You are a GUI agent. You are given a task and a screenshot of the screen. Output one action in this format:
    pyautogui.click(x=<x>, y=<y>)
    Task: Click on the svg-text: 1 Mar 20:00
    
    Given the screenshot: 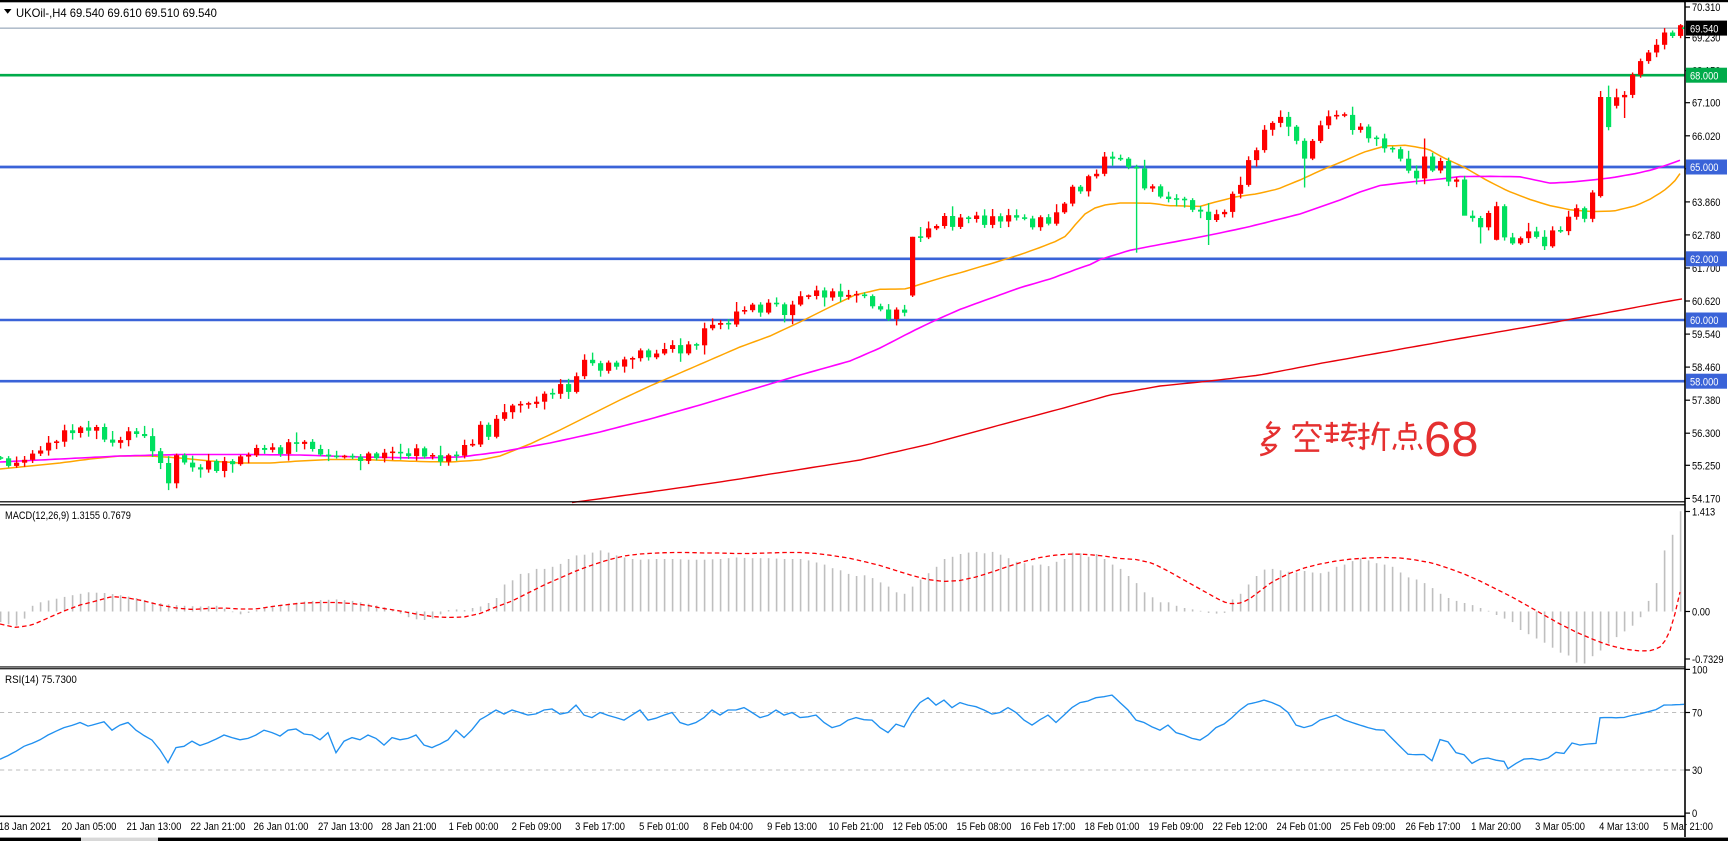 What is the action you would take?
    pyautogui.click(x=1496, y=827)
    